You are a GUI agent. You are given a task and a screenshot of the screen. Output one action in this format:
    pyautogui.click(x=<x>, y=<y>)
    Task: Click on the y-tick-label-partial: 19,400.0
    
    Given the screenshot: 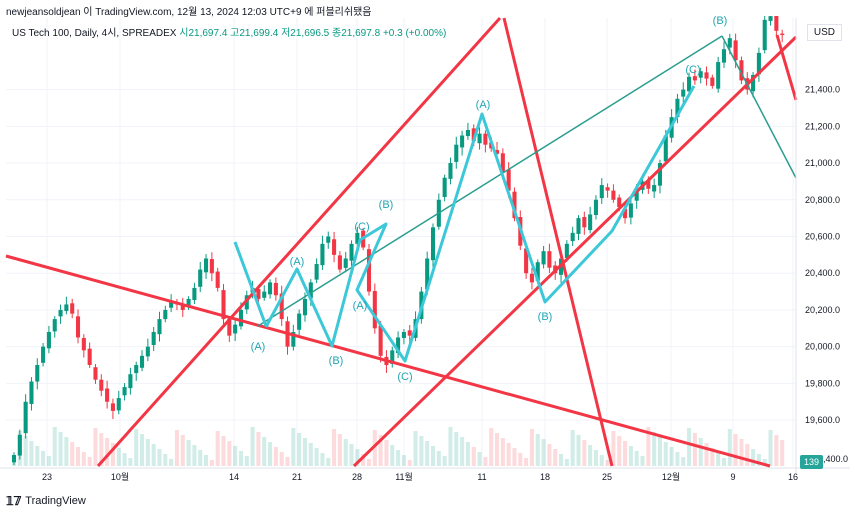 What is the action you would take?
    pyautogui.click(x=830, y=459)
    